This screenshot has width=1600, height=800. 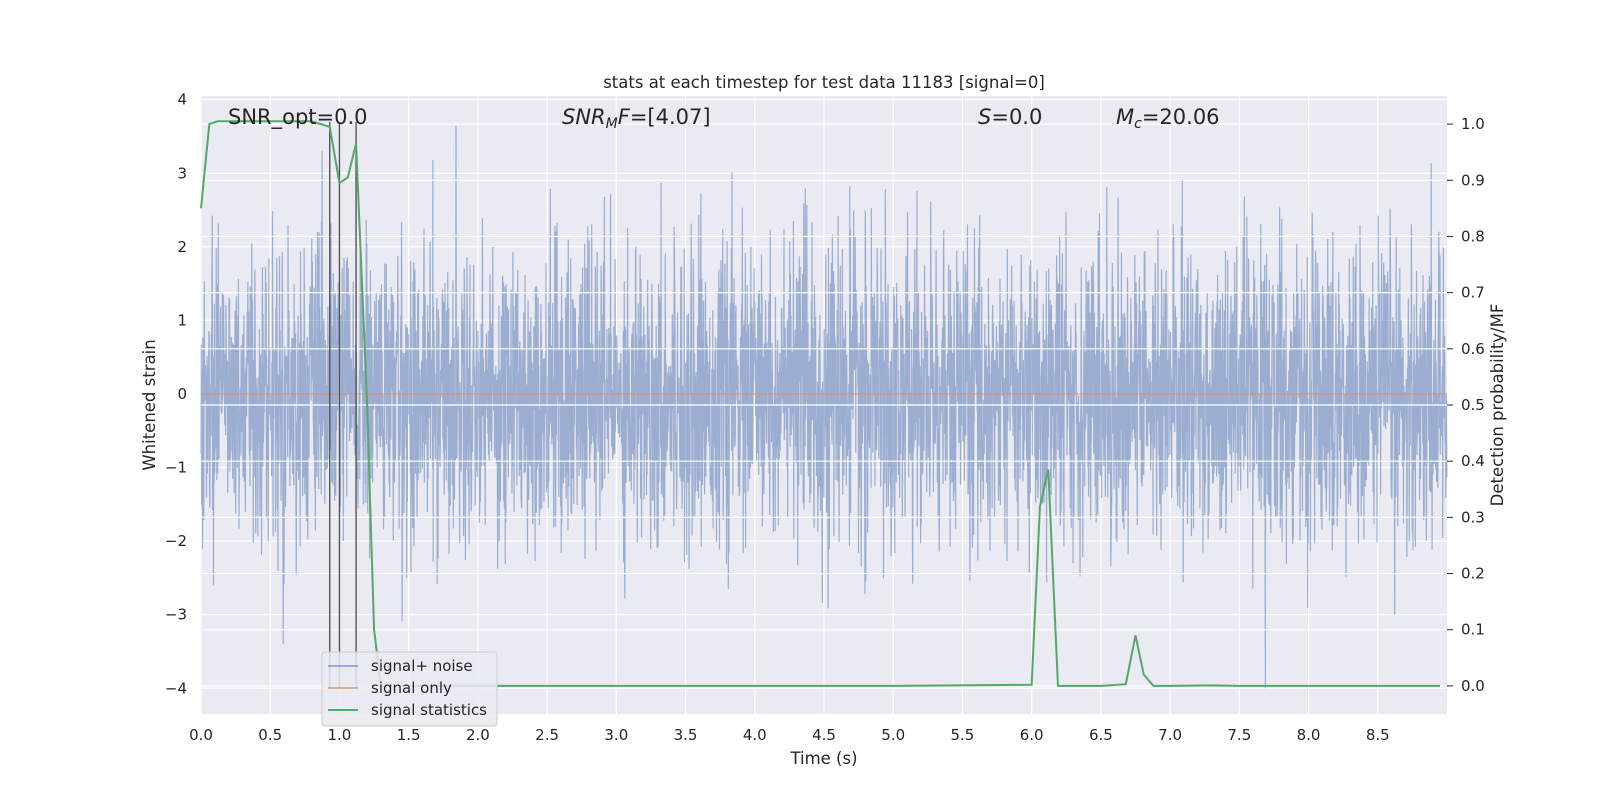 I want to click on y-right-tick-label: 0.7, so click(x=1473, y=293).